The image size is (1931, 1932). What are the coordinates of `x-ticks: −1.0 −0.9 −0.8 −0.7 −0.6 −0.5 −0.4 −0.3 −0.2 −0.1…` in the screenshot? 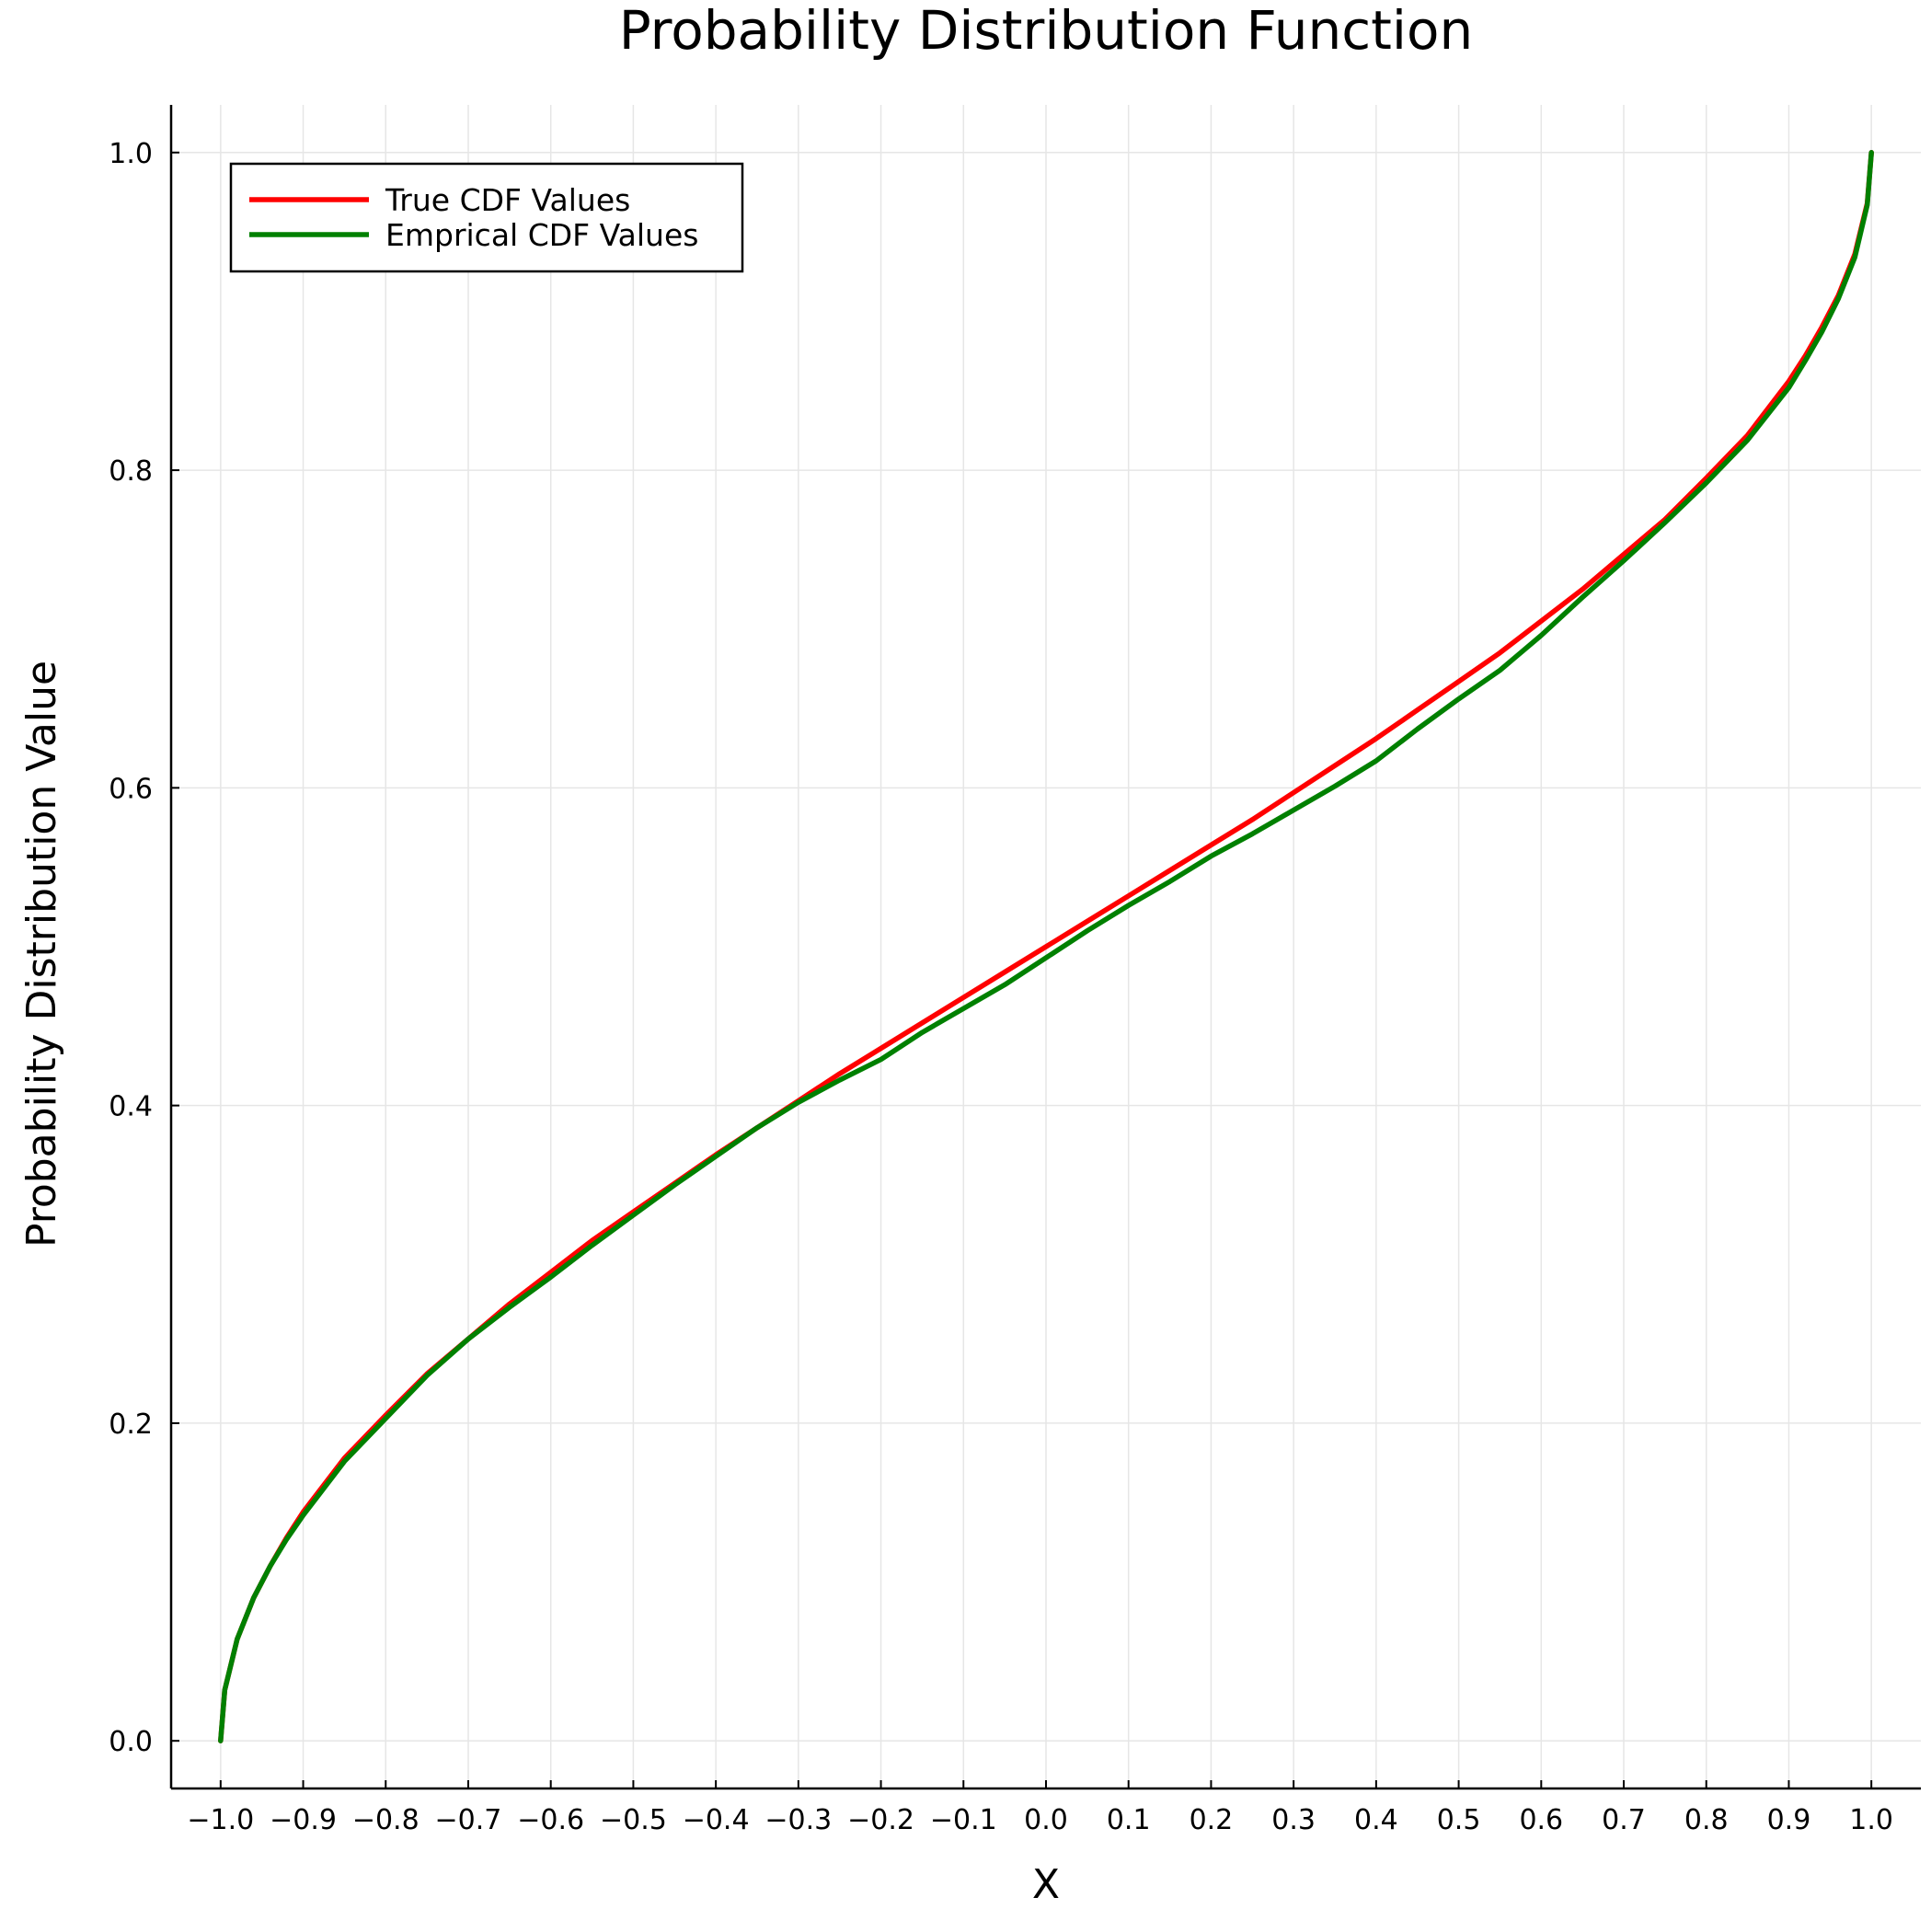 It's located at (1040, 1808).